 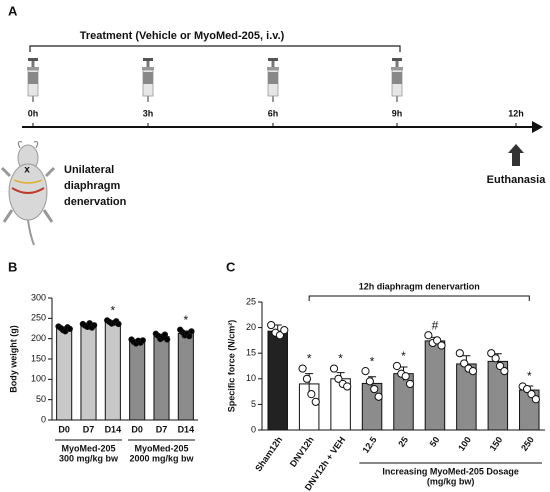 What do you see at coordinates (537, 127) in the screenshot?
I see `timeline-arrowhead` at bounding box center [537, 127].